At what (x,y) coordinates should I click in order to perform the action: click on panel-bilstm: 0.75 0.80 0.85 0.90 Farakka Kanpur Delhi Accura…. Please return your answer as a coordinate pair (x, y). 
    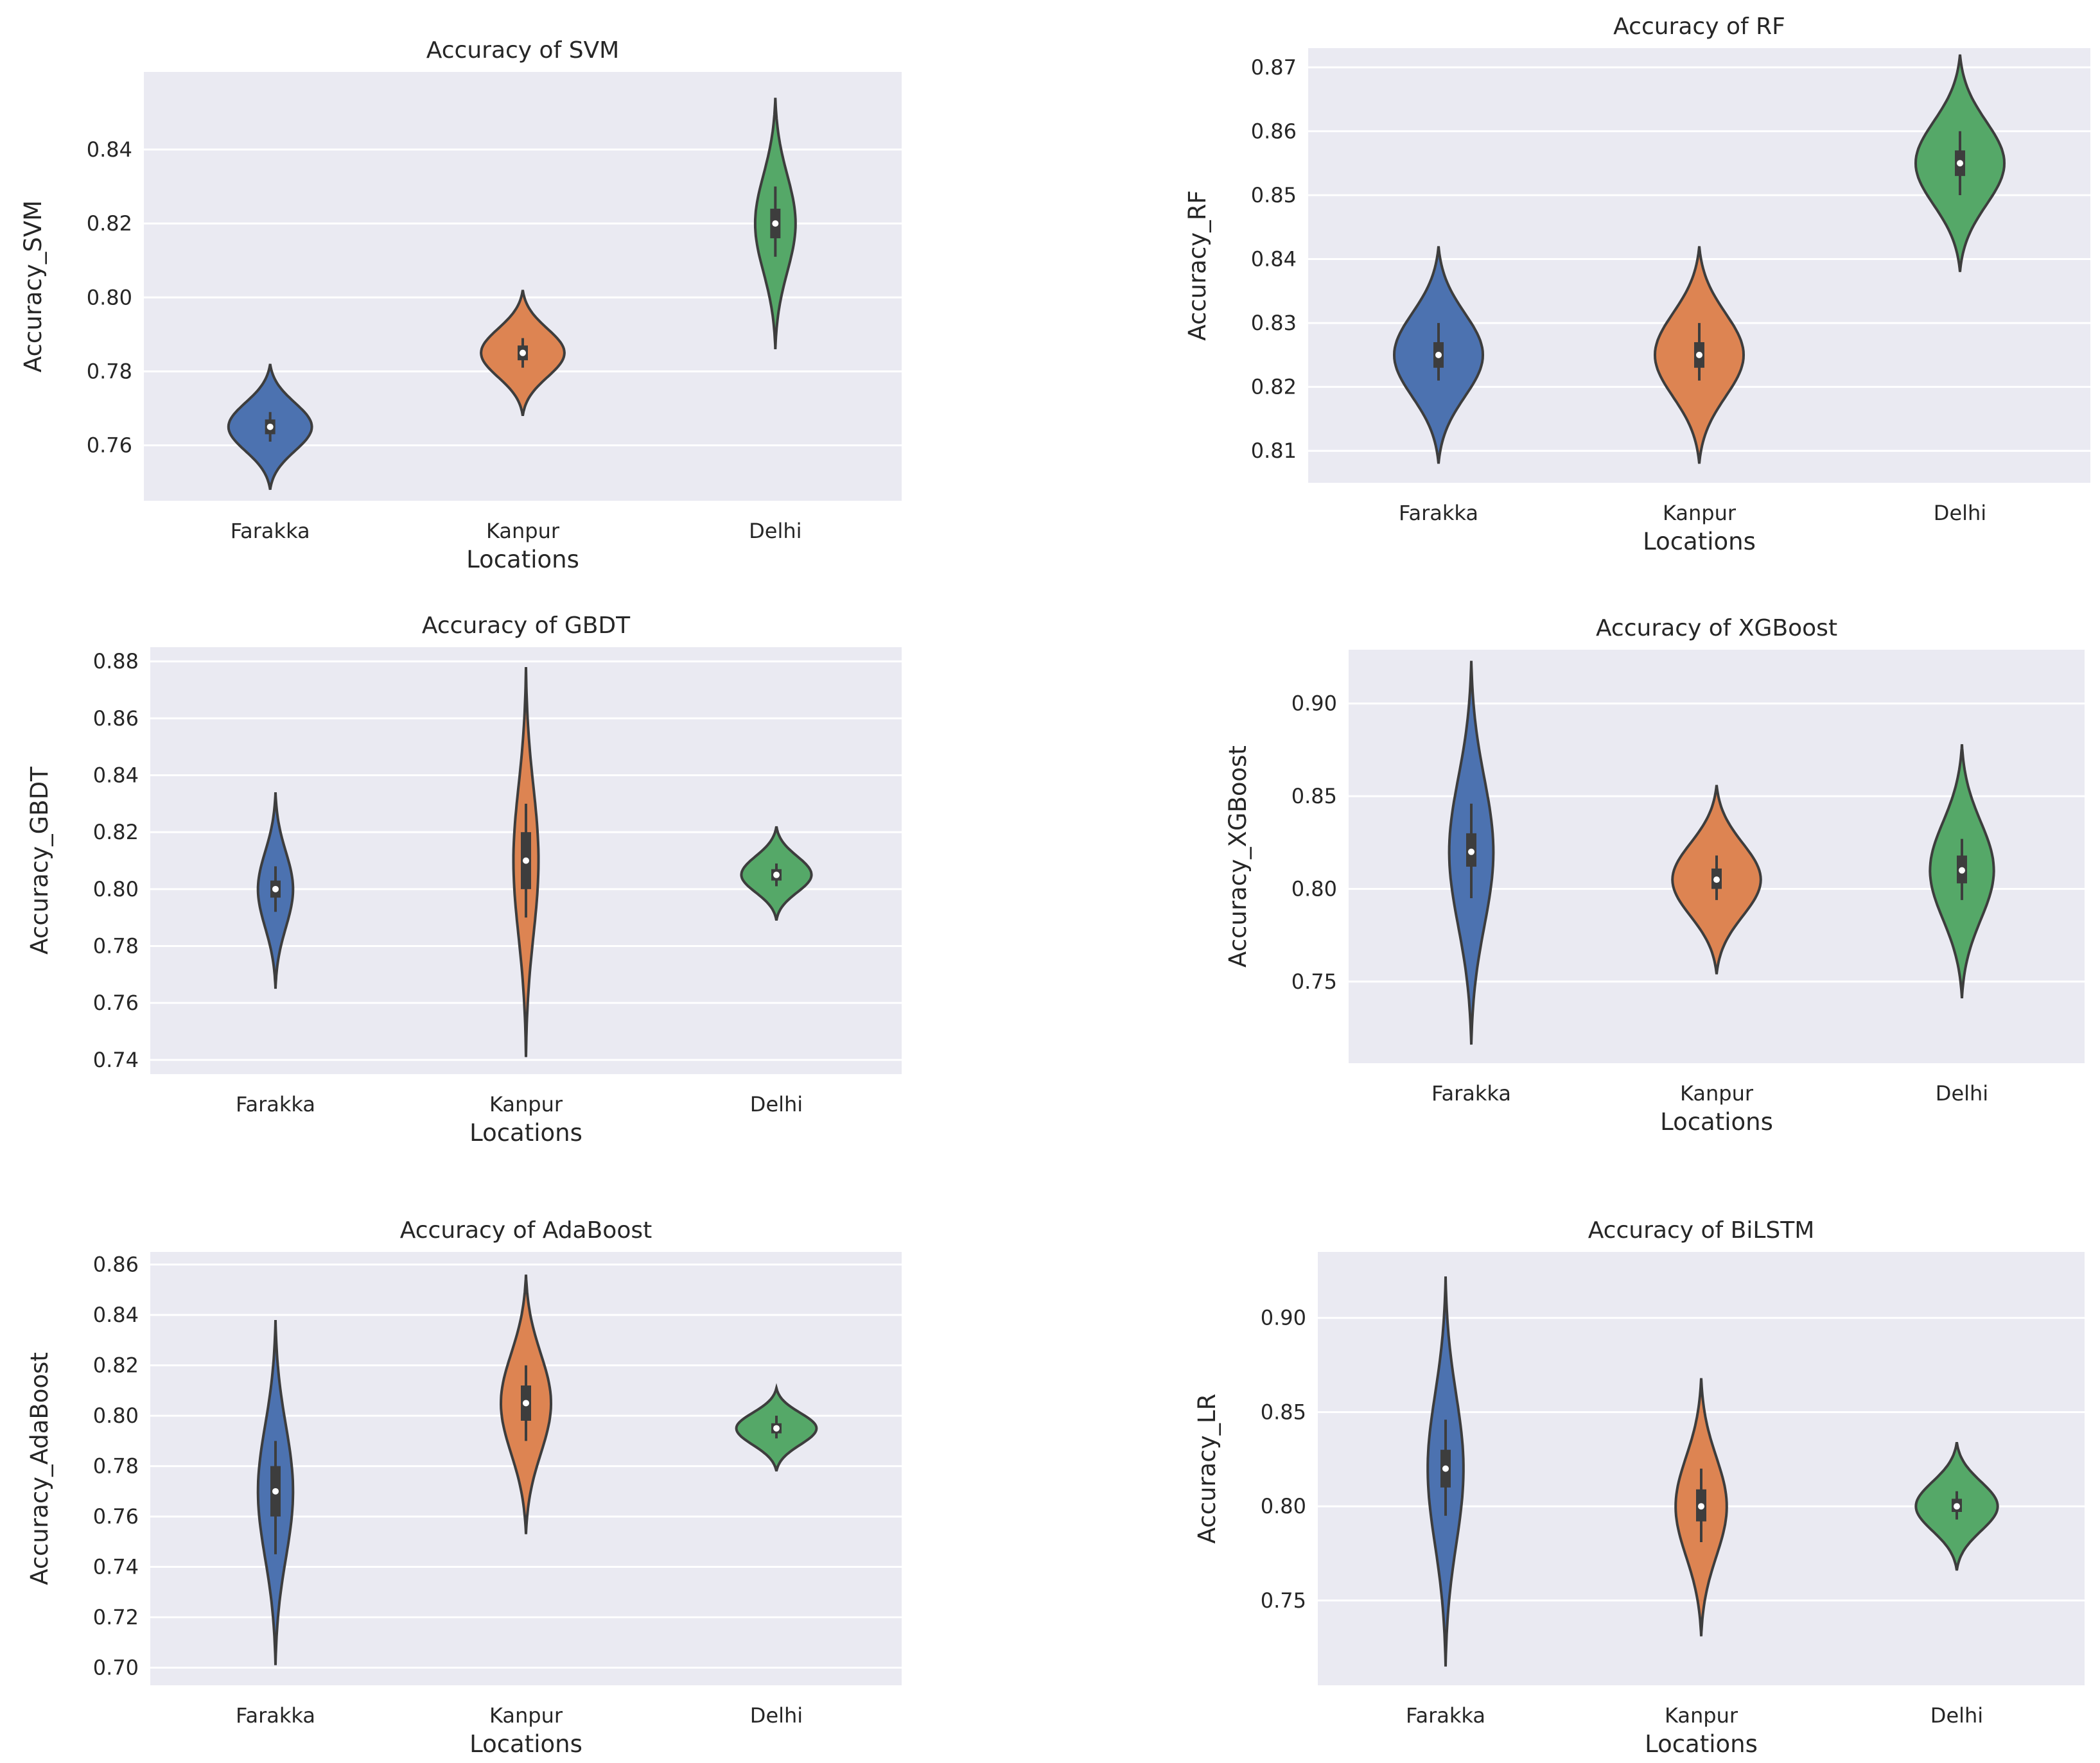
    Looking at the image, I should click on (1639, 1487).